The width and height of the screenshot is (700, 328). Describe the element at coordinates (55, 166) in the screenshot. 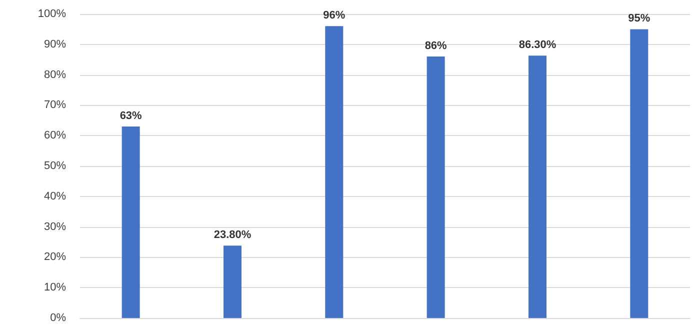

I see `y-tick-label: 50%` at that location.